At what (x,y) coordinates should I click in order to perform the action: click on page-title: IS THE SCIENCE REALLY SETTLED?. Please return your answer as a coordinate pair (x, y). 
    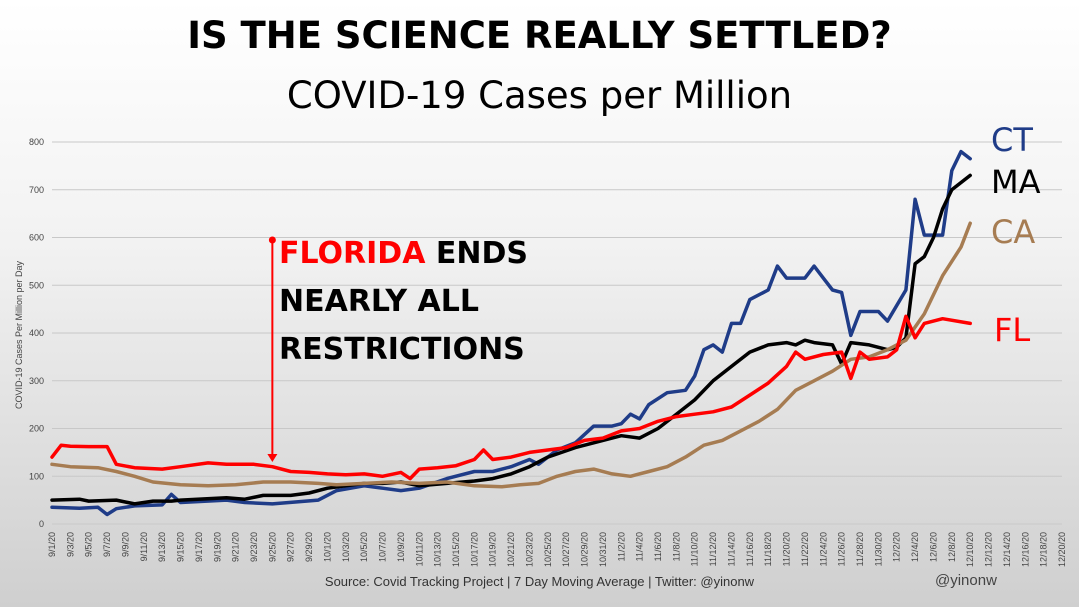
    Looking at the image, I should click on (539, 35).